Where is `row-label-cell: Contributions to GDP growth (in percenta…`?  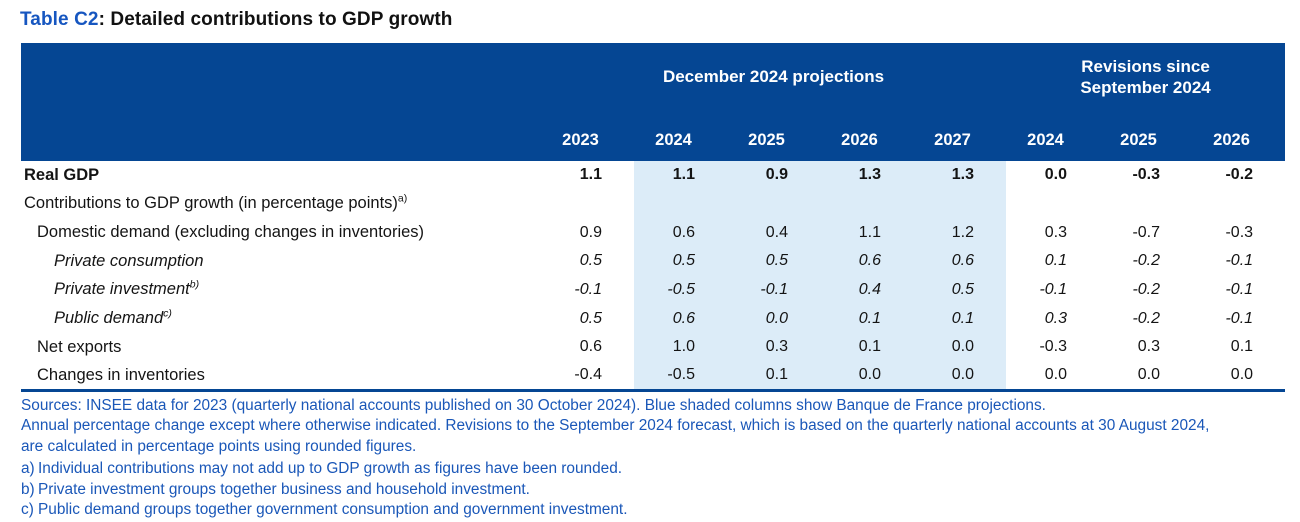
row-label-cell: Contributions to GDP growth (in percenta… is located at coordinates (281, 204).